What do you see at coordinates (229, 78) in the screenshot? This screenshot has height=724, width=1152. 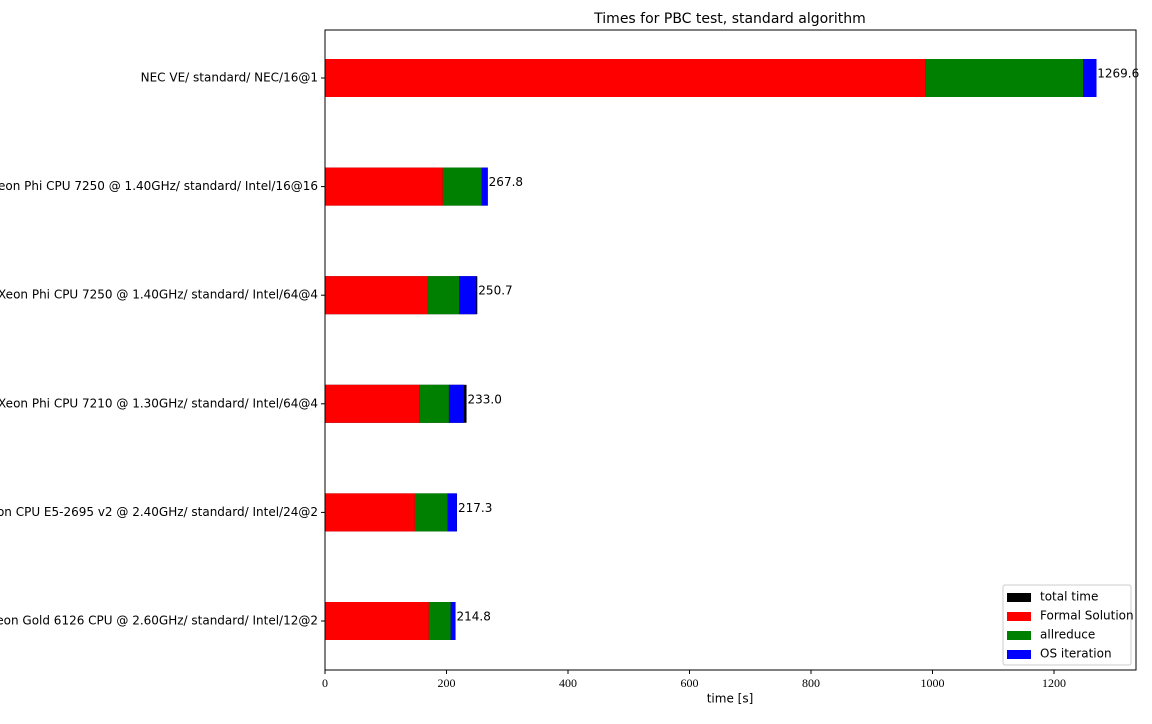 I see `y-tick-label: NEC VE/ standard/ NEC/16@1` at bounding box center [229, 78].